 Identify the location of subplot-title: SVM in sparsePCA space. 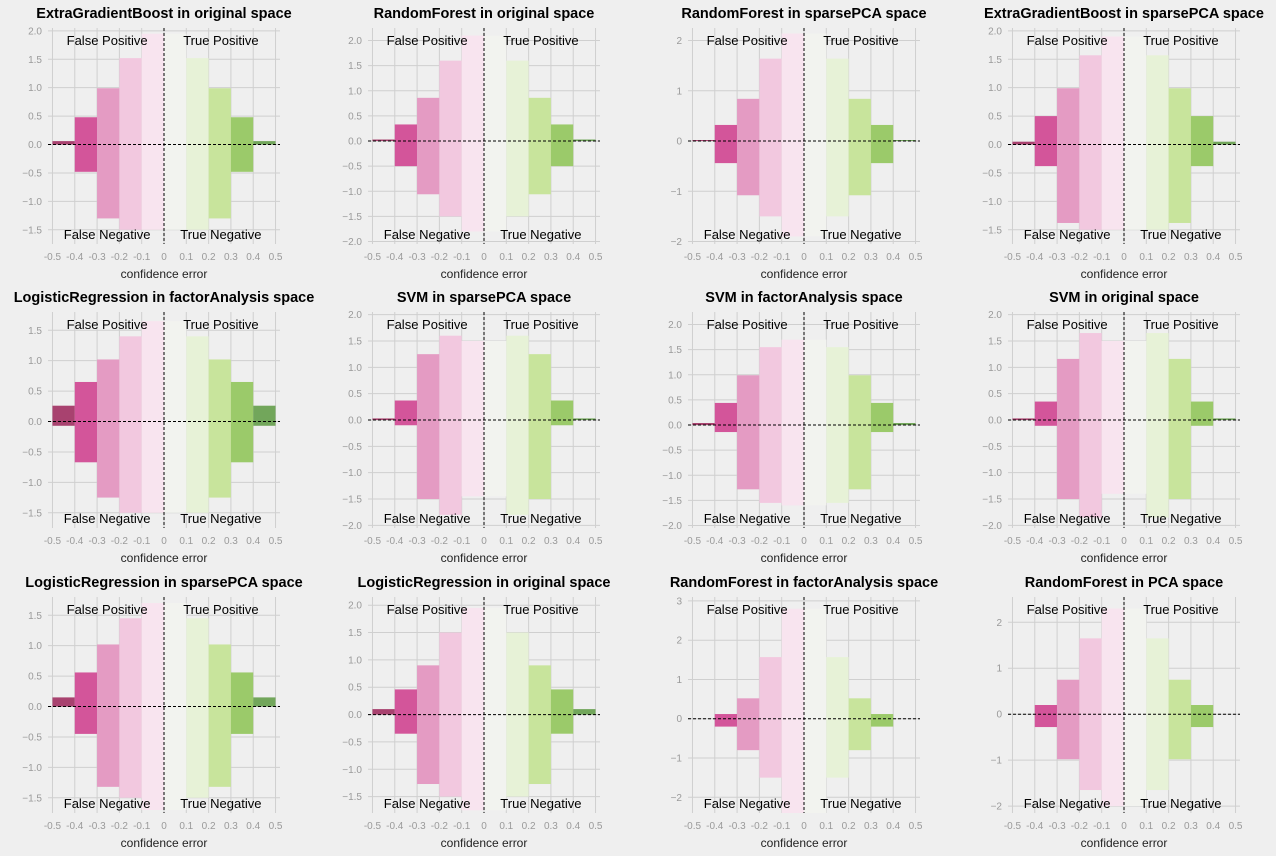
(484, 298).